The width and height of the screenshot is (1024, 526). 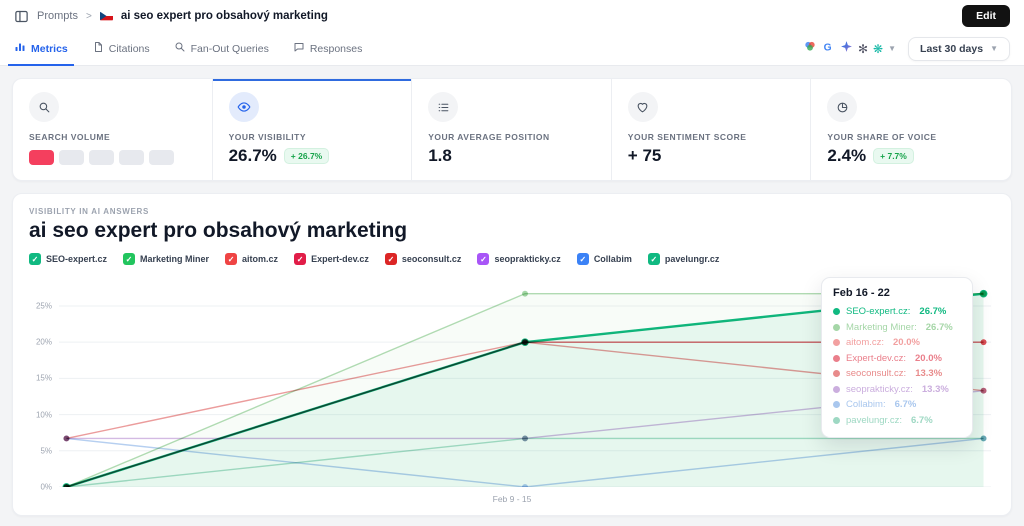 I want to click on legend-item: ✓ pavelungr.cz, so click(x=683, y=259).